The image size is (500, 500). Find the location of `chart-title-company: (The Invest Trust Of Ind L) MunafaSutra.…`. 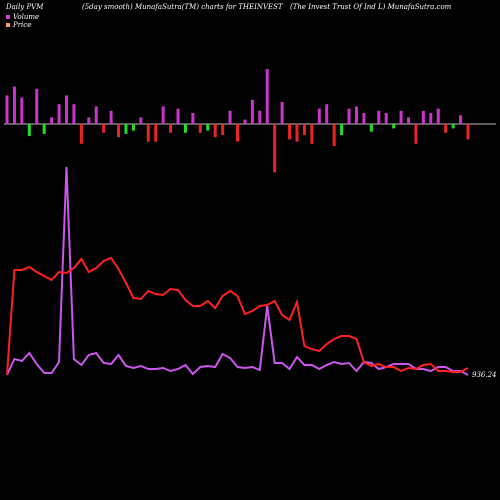

chart-title-company: (The Invest Trust Of Ind L) MunafaSutra.… is located at coordinates (371, 7).